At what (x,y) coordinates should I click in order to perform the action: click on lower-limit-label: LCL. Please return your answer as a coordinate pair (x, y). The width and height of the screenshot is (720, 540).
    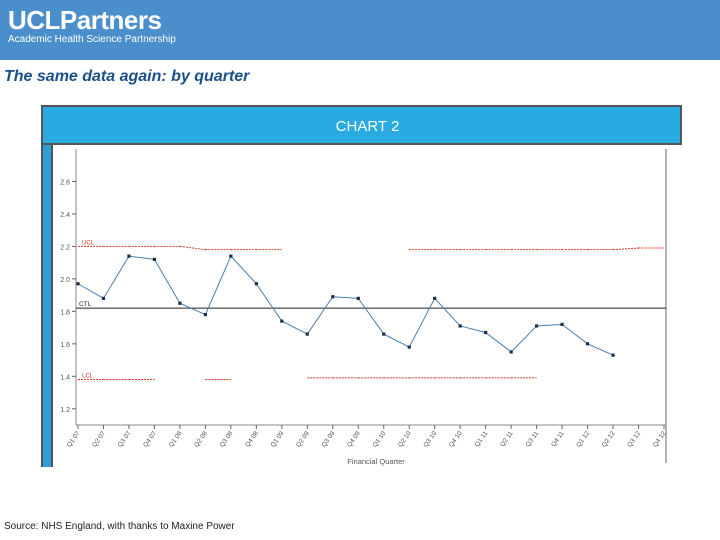
    Looking at the image, I should click on (88, 377).